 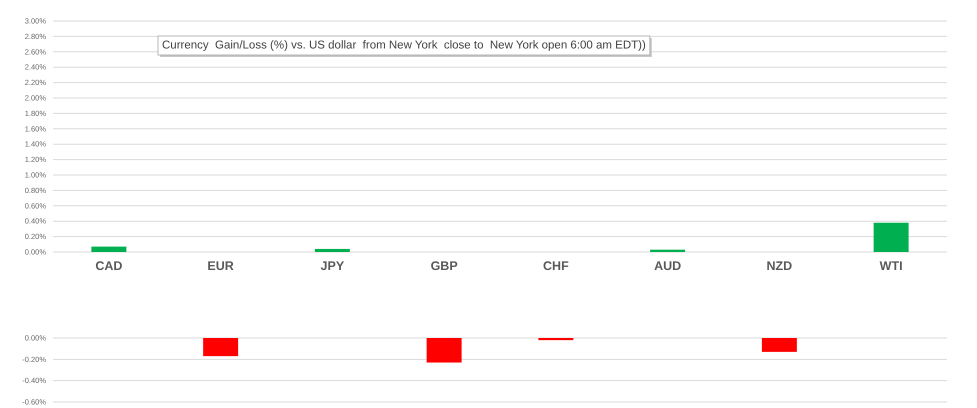 What do you see at coordinates (556, 266) in the screenshot?
I see `x-tick-label: CHF` at bounding box center [556, 266].